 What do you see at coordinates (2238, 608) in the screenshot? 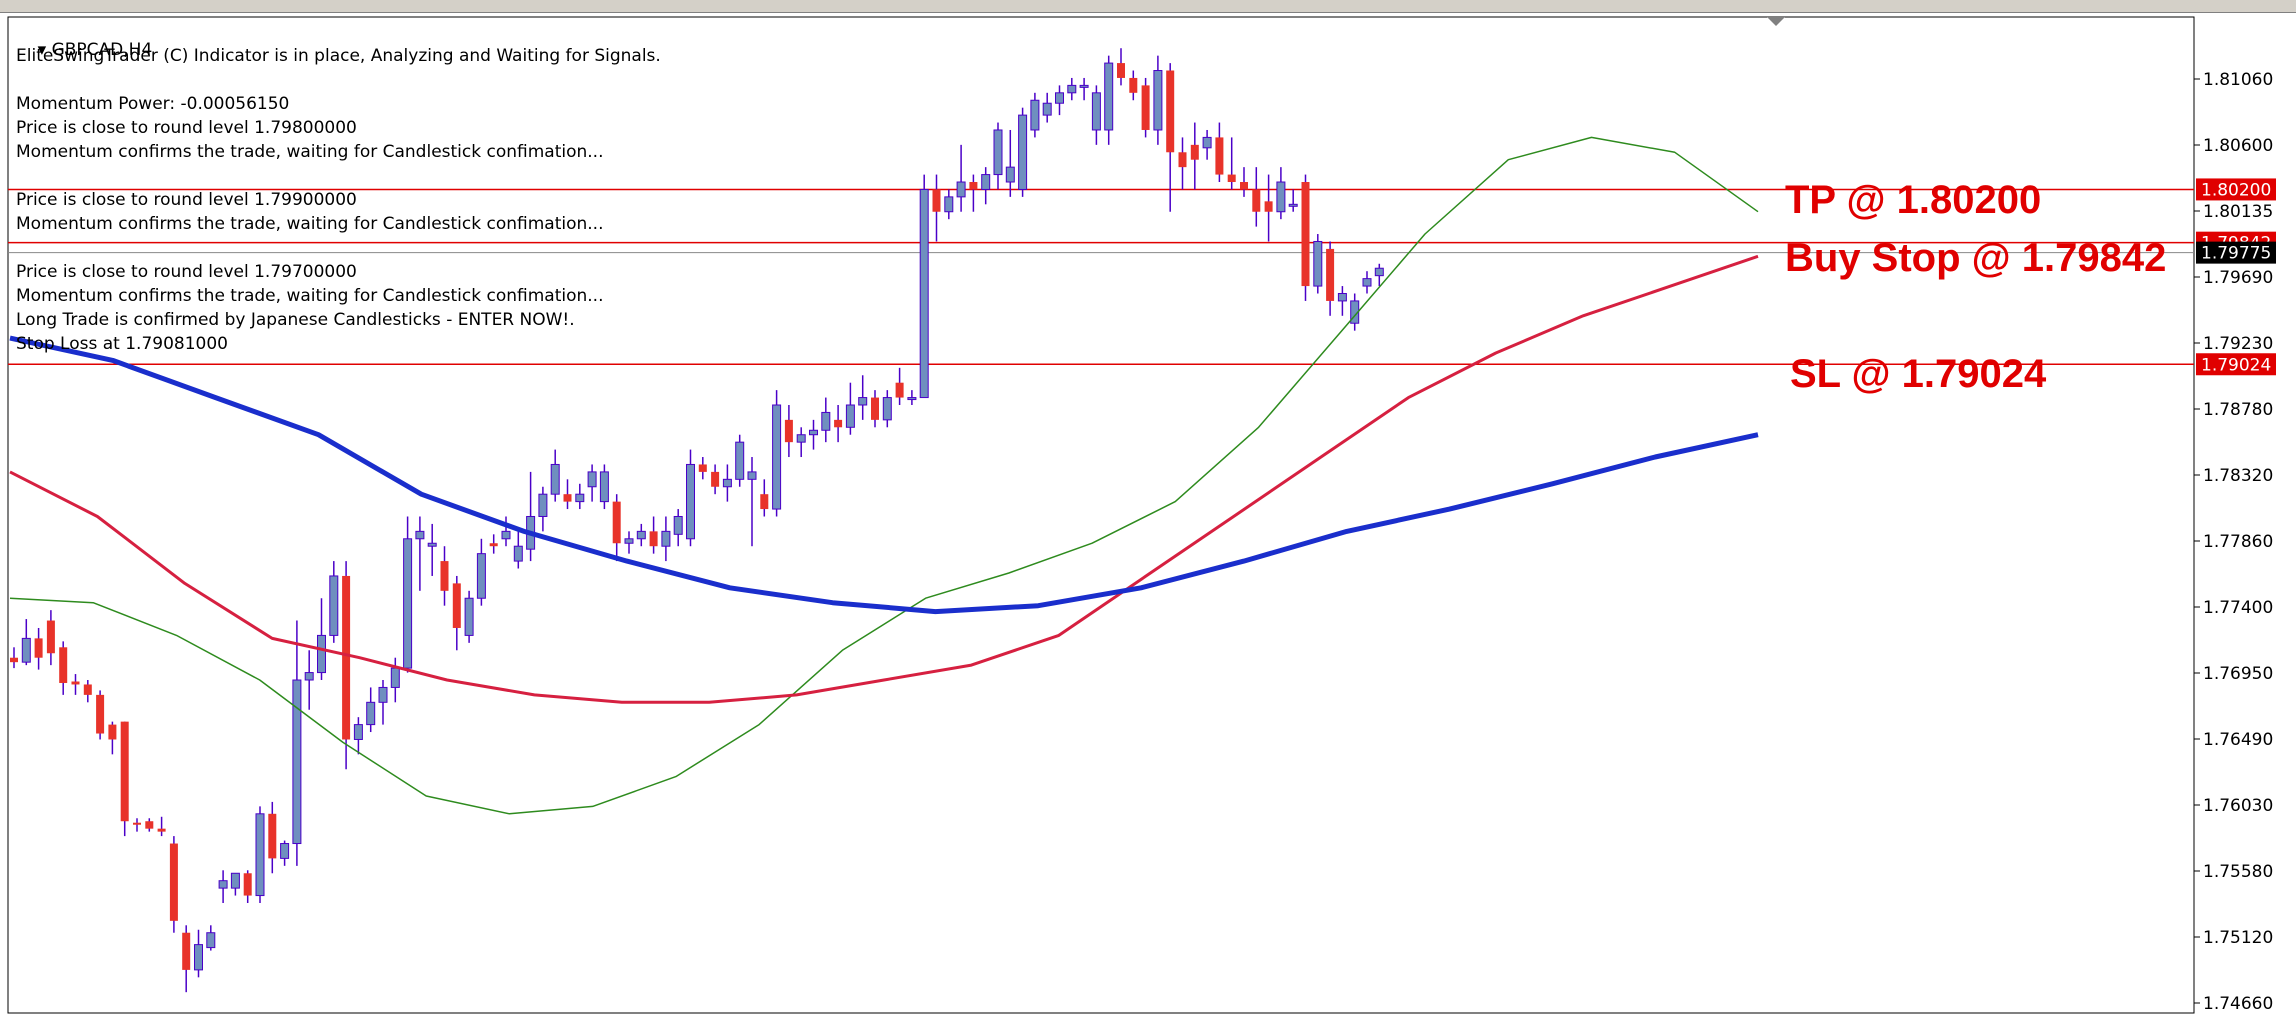
I see `y-tick-label: 1.77400` at bounding box center [2238, 608].